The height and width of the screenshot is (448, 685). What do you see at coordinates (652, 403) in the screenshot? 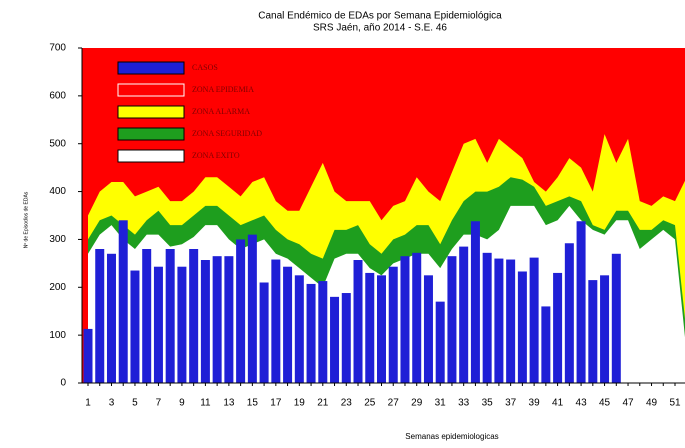
I see `x-tick-label: 49` at bounding box center [652, 403].